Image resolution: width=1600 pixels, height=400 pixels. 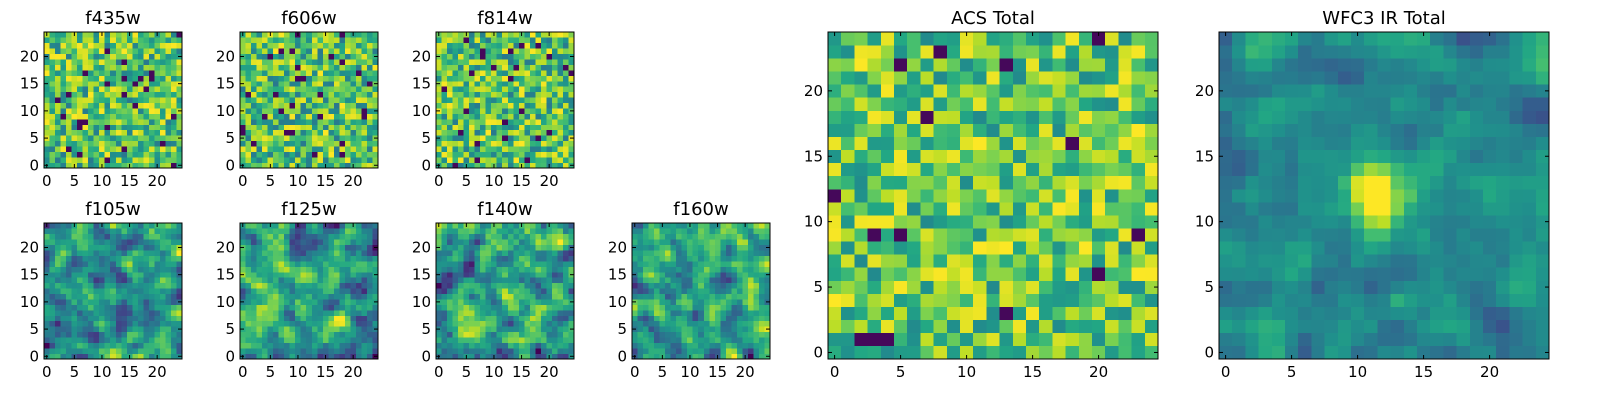 I want to click on y-tick-label: 10, so click(x=617, y=302).